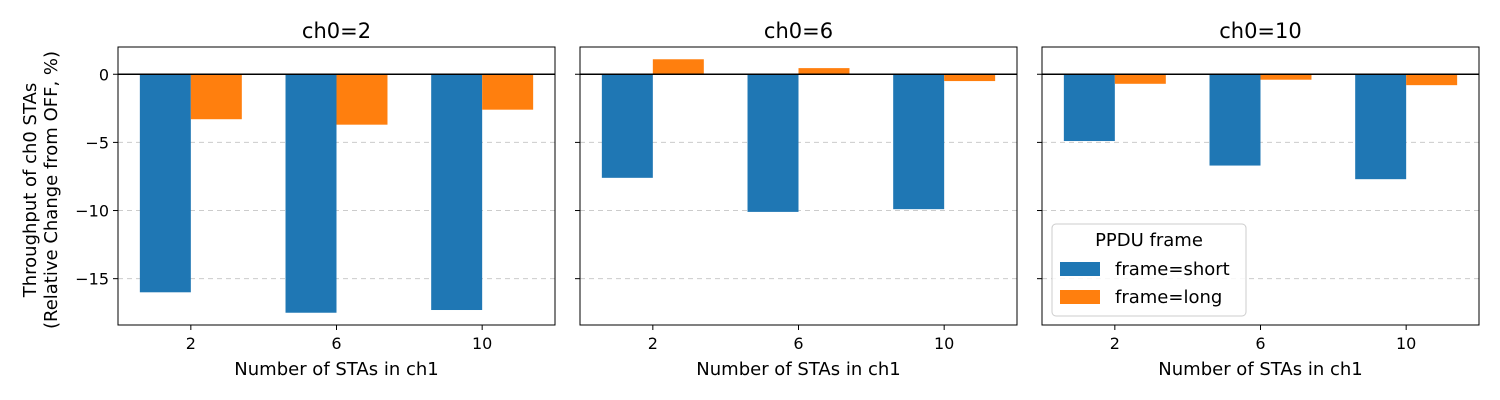 This screenshot has height=400, width=1500. I want to click on y-tick-label: −5, so click(97, 142).